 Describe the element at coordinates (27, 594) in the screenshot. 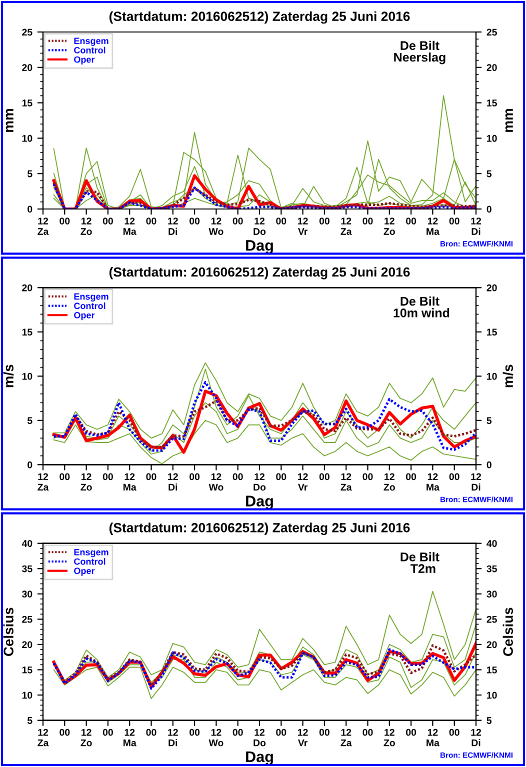

I see `y-tick-label: 30` at that location.